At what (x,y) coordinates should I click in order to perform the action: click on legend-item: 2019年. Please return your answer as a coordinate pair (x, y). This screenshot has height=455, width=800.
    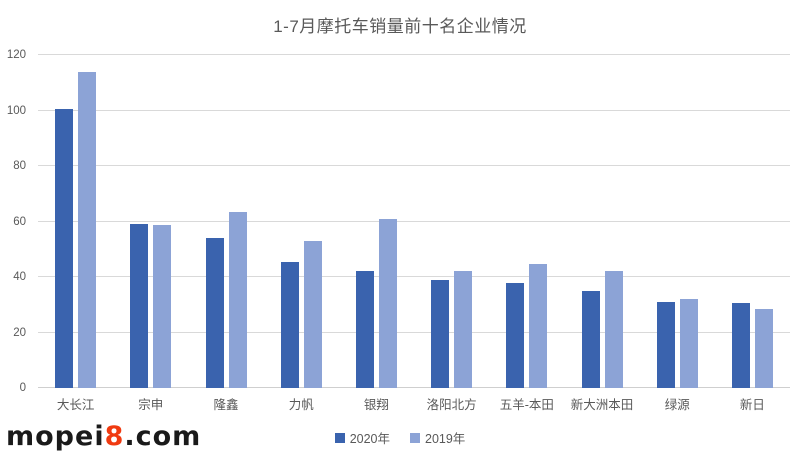
    Looking at the image, I should click on (437, 437).